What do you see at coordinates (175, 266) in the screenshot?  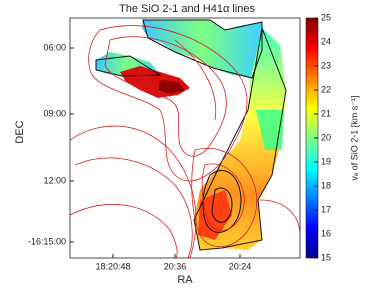 I see `x-tick-label: 20:36` at bounding box center [175, 266].